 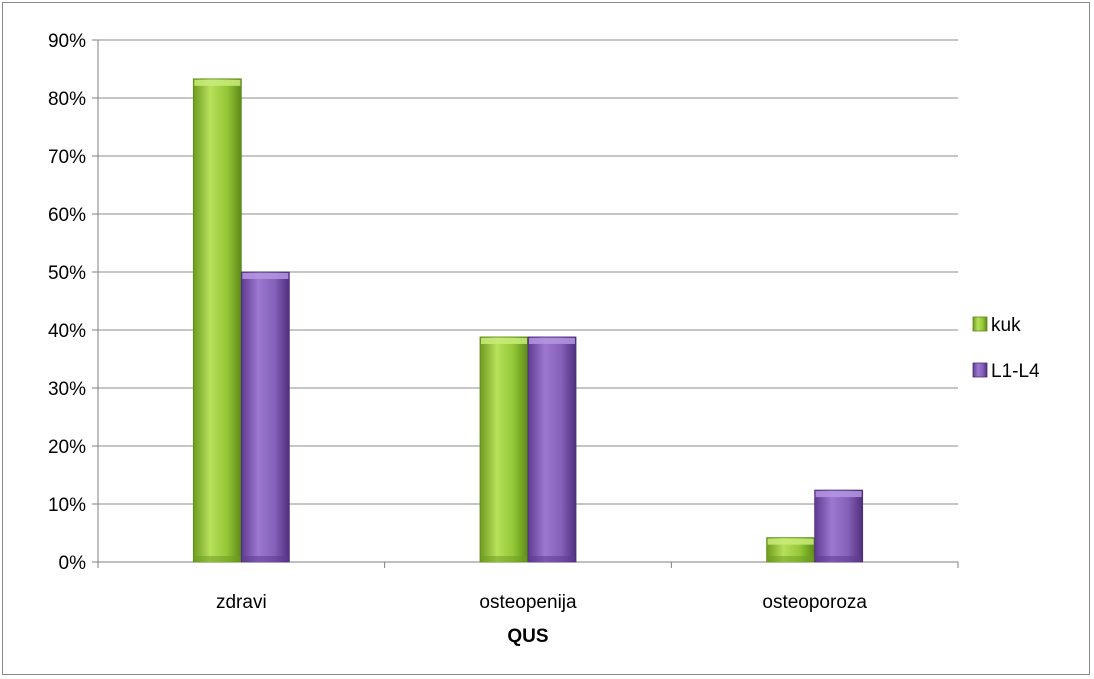 I want to click on y-tick-label: 20%, so click(x=67, y=447).